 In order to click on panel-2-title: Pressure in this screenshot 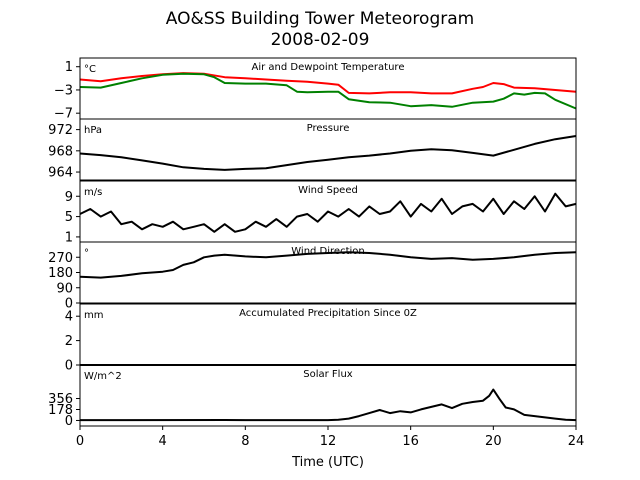, I will do `click(328, 128)`.